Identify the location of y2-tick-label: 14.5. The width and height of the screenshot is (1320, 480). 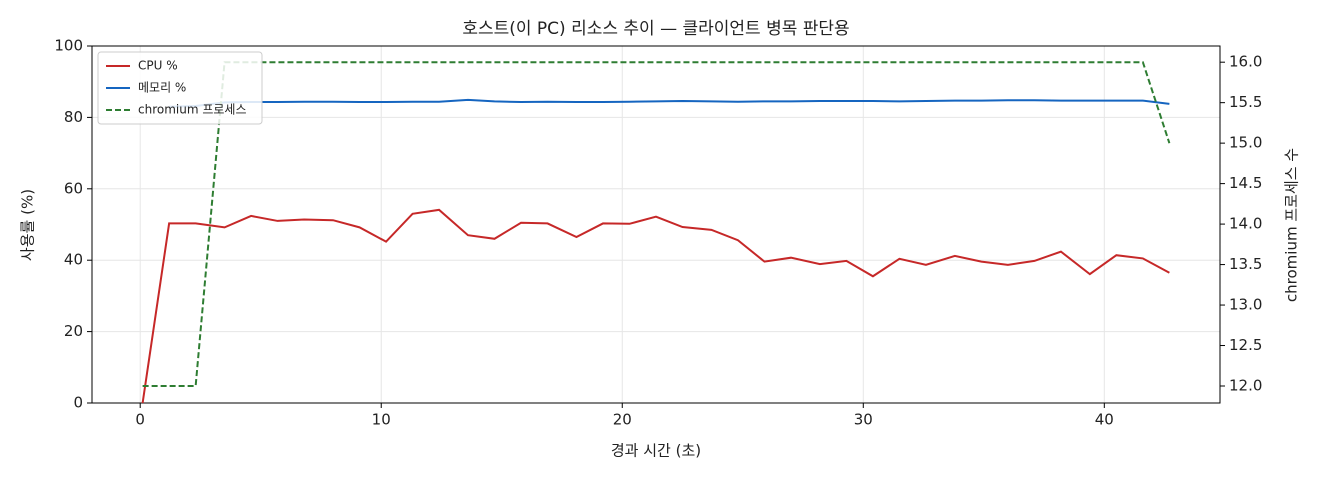
(1245, 183).